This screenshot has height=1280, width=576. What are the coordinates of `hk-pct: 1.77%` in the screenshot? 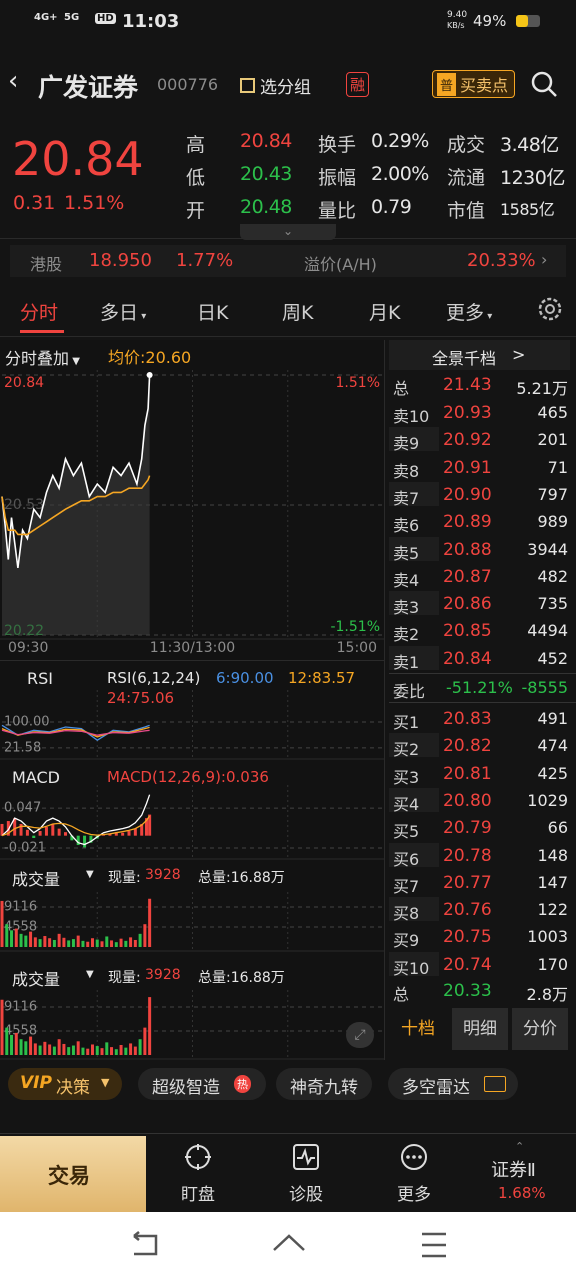 It's located at (205, 260).